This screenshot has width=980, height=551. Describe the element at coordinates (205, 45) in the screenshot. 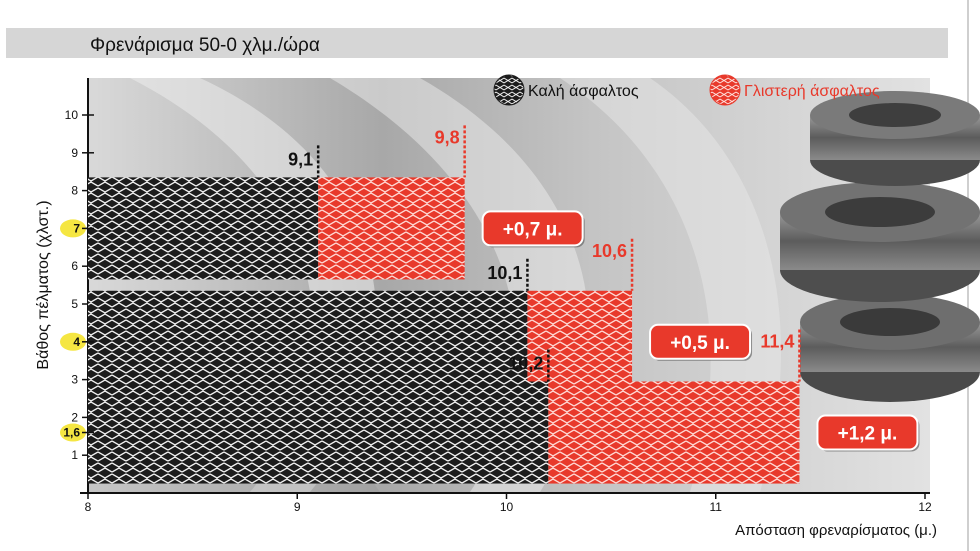

I see `chart-title: Φρενάρισμα 50-0 χλμ./ώρα` at that location.